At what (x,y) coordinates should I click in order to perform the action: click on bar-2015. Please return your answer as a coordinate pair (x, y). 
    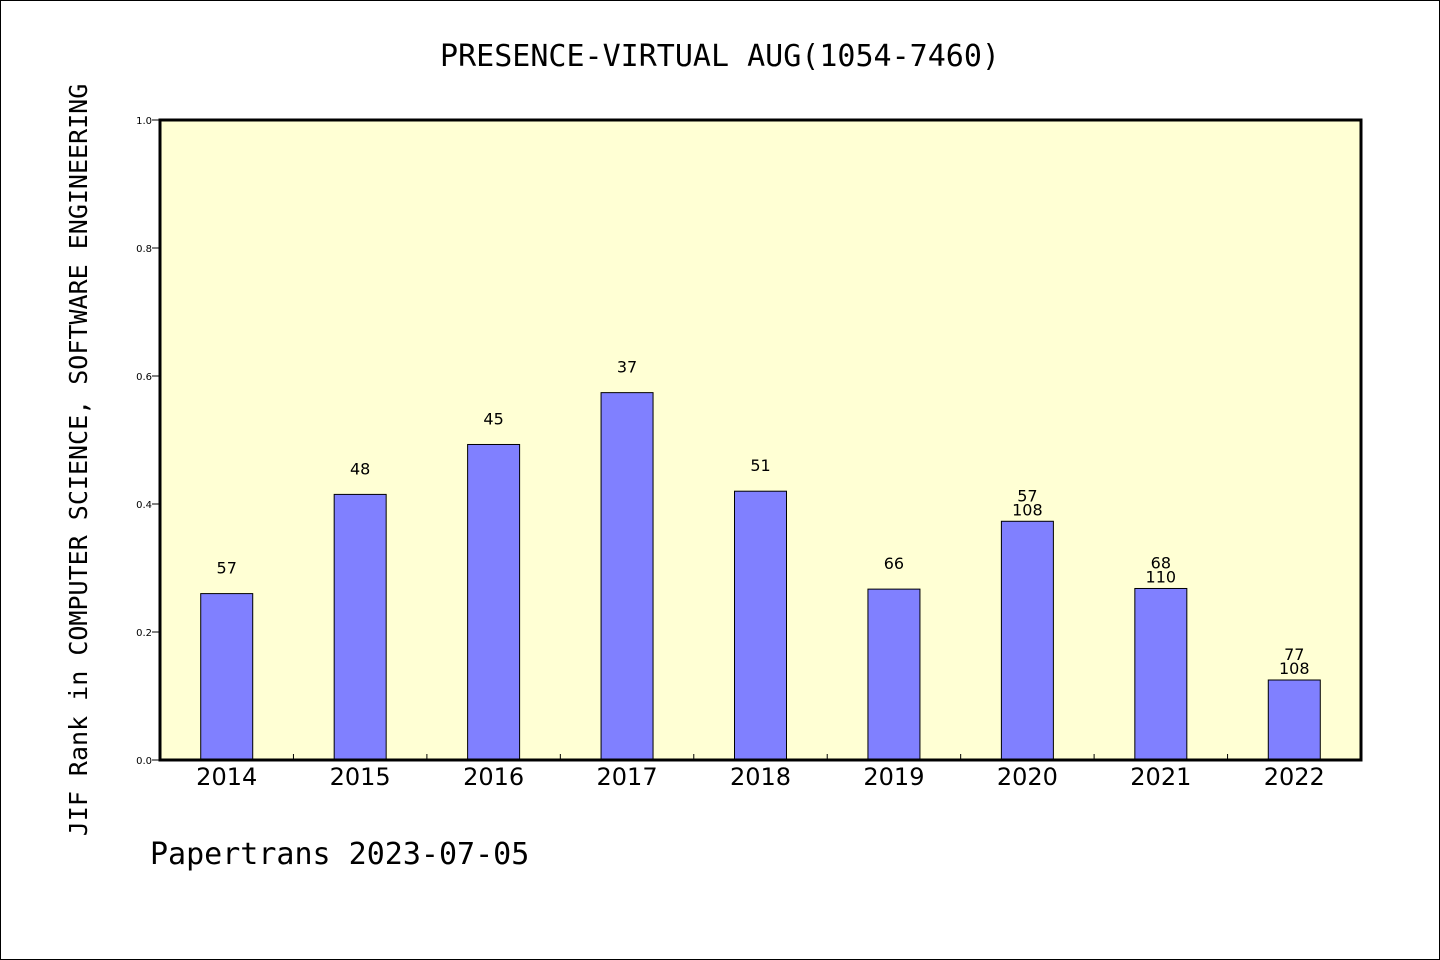
    Looking at the image, I should click on (360, 627).